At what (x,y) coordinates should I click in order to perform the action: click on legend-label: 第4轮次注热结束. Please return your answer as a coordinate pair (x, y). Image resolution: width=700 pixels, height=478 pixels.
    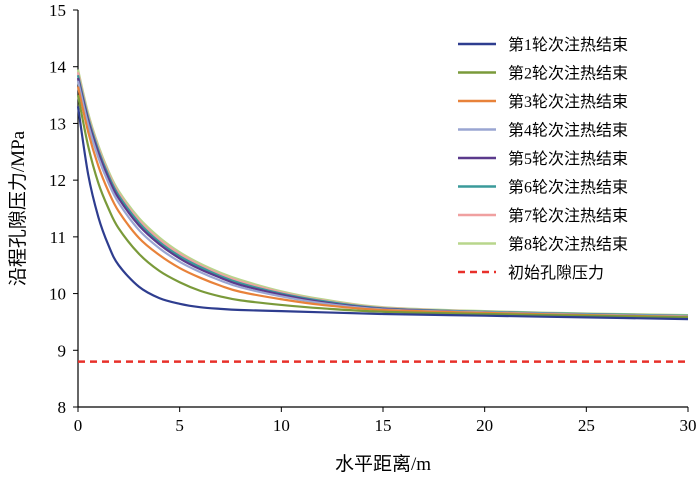
    Looking at the image, I should click on (568, 131).